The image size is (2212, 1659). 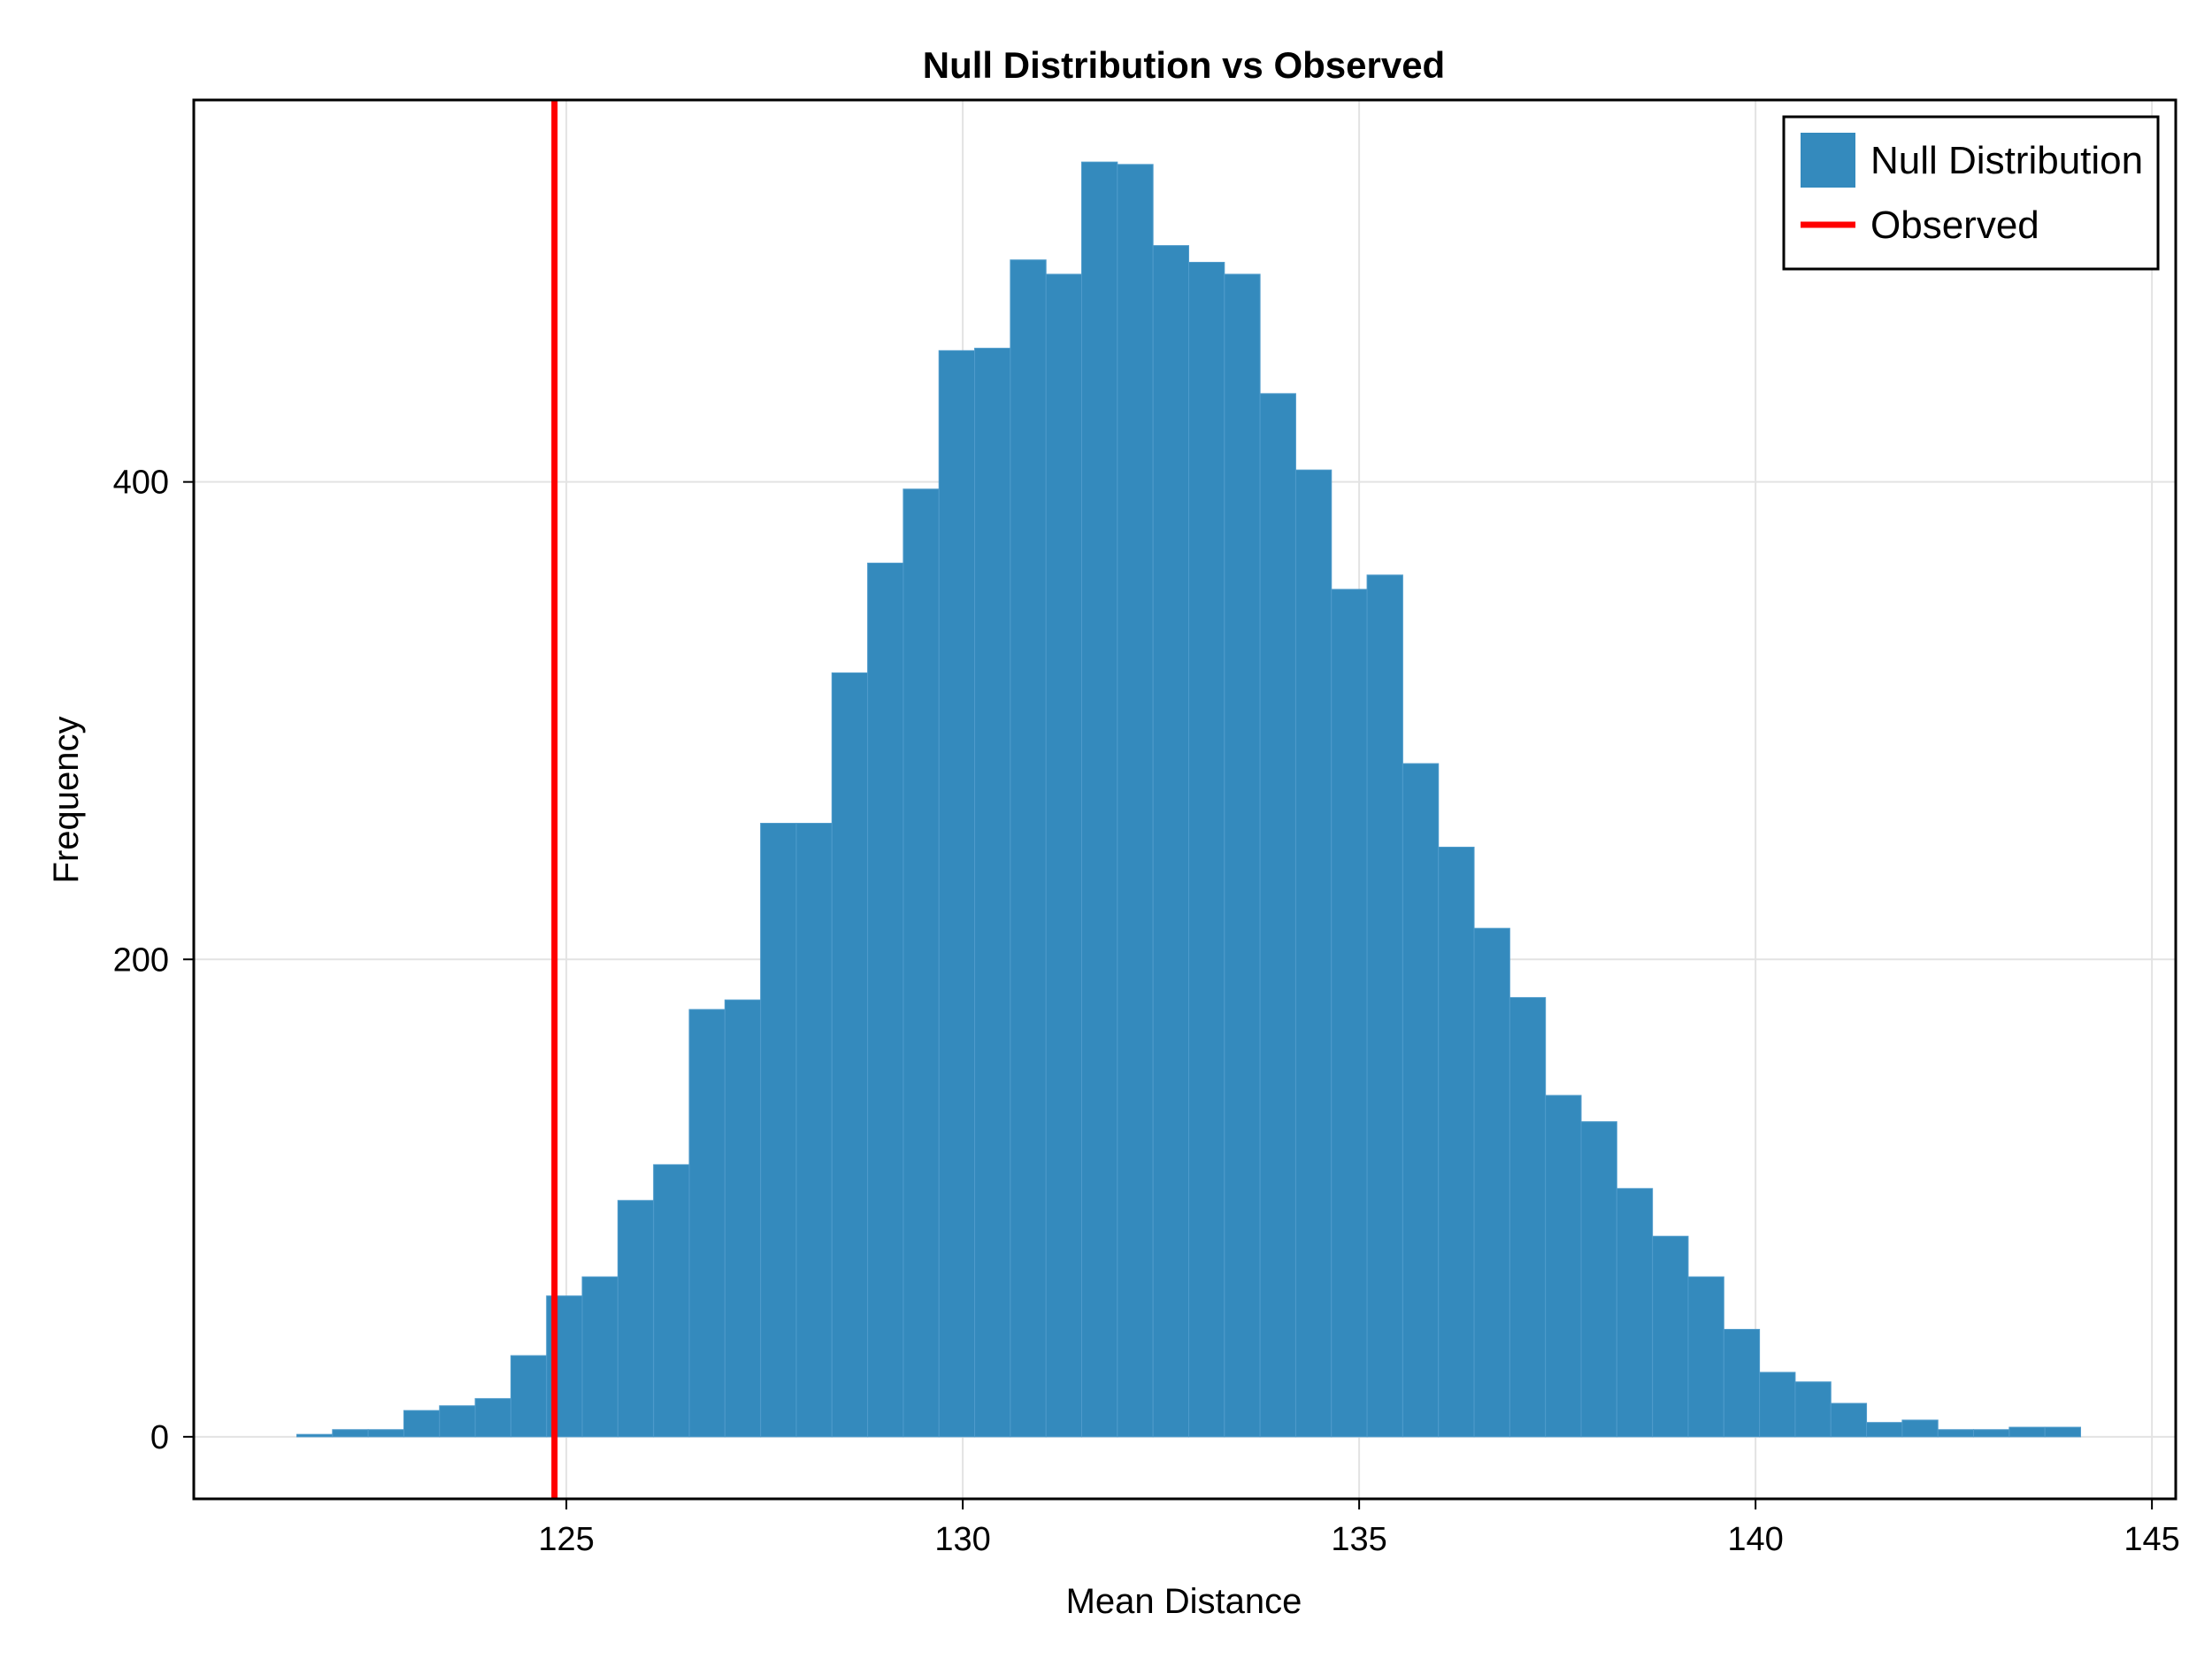 I want to click on y-tick-label: 400, so click(x=141, y=484).